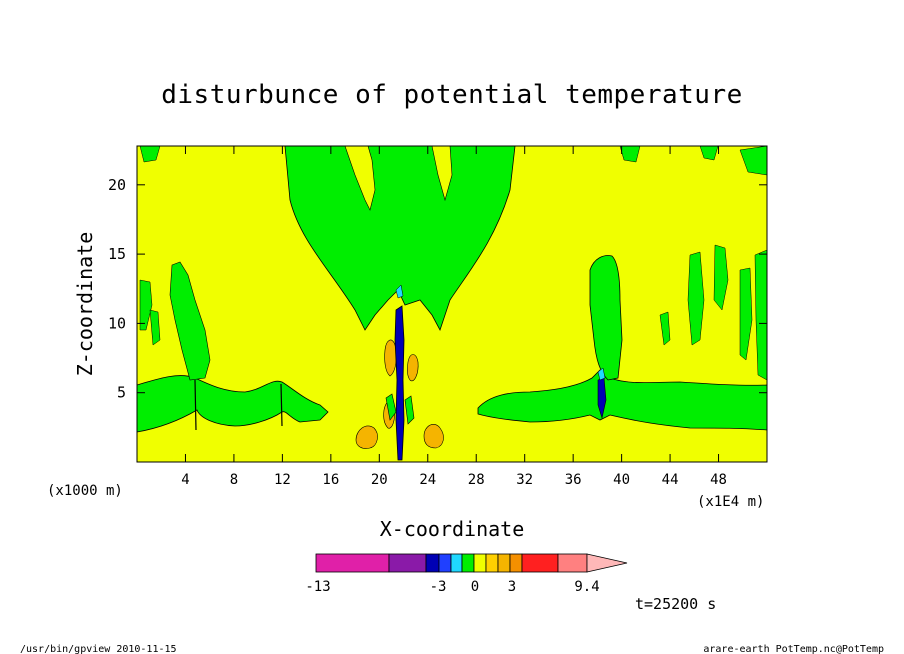  I want to click on x-tick-label: 40, so click(621, 480).